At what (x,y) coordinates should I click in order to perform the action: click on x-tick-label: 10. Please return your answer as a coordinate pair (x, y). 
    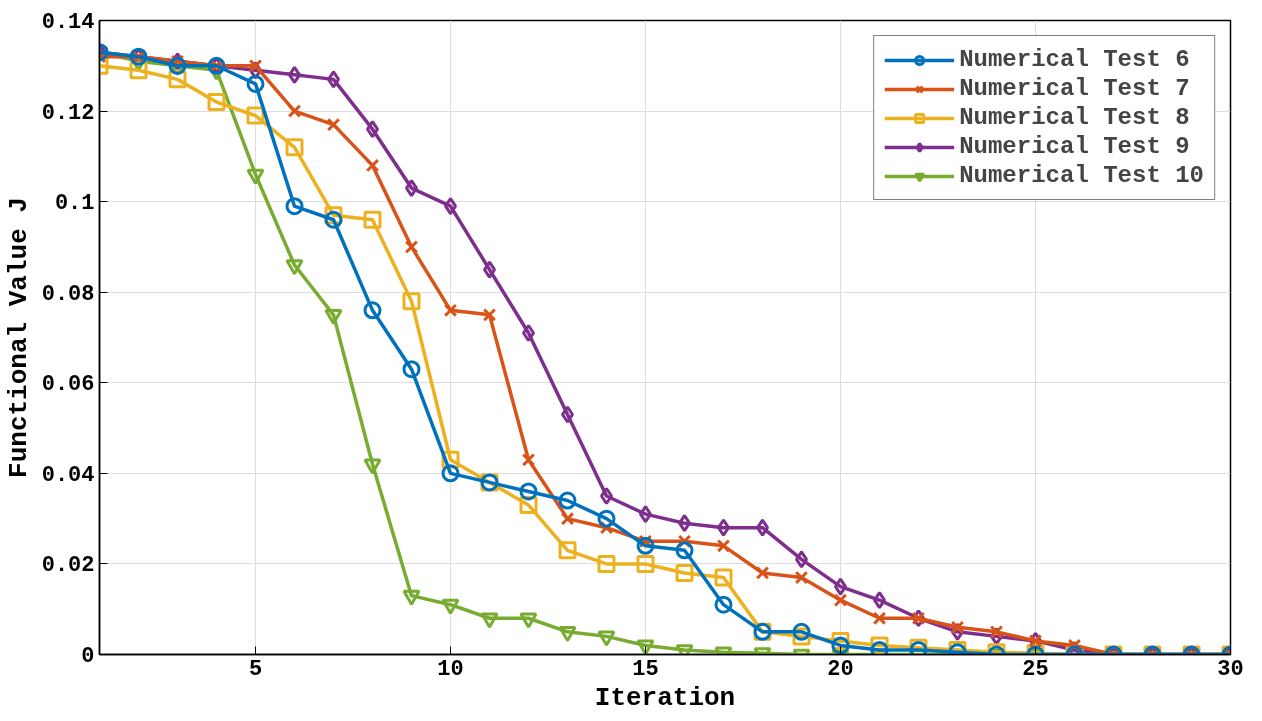
    Looking at the image, I should click on (450, 669).